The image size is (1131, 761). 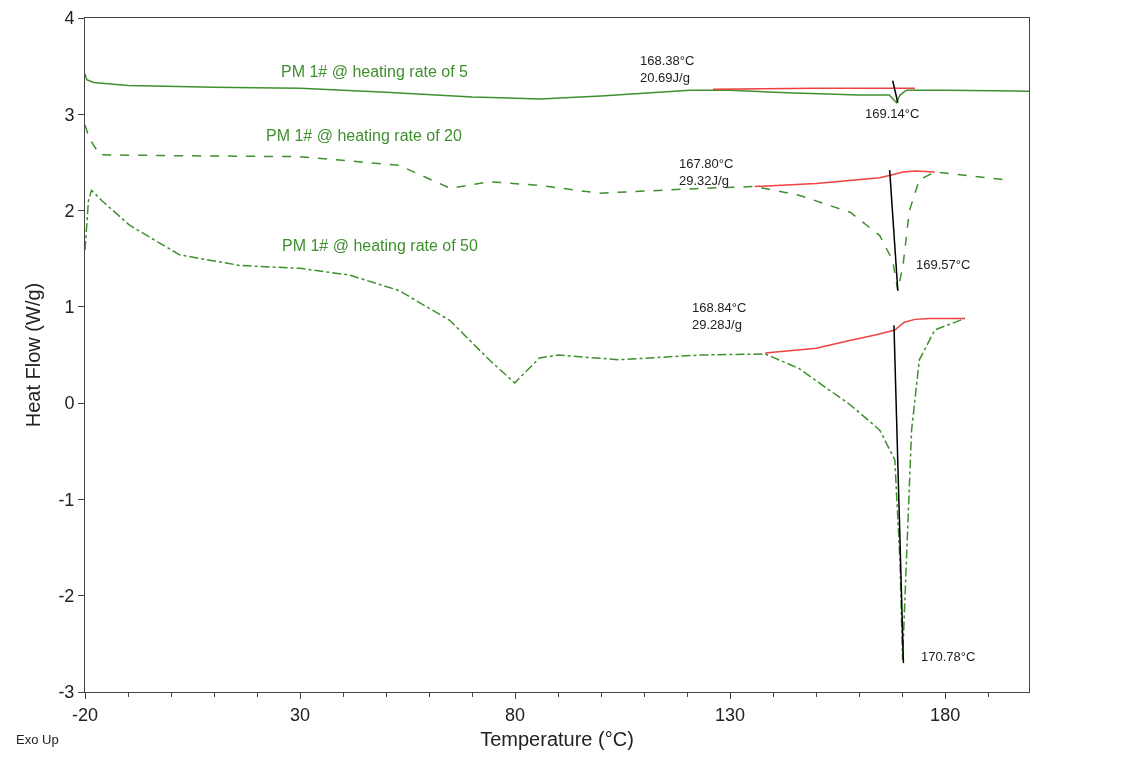 I want to click on annotation: 170.78°C, so click(x=948, y=656).